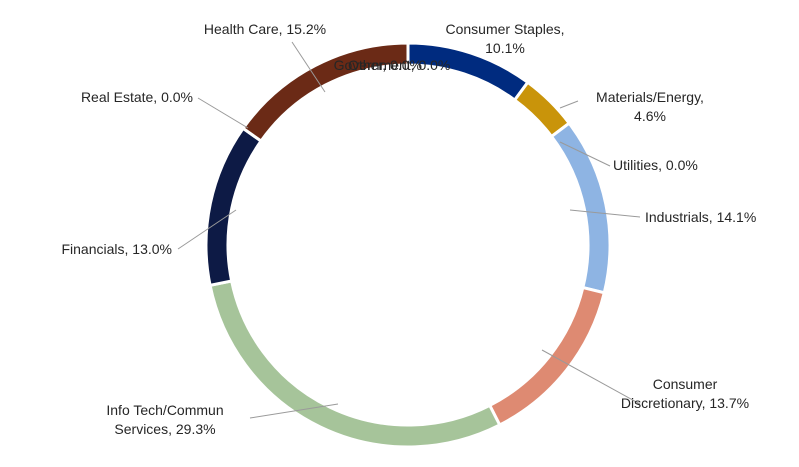 This screenshot has width=799, height=467. I want to click on label-materials-energy: Materials/Energy, 4.6%, so click(650, 106).